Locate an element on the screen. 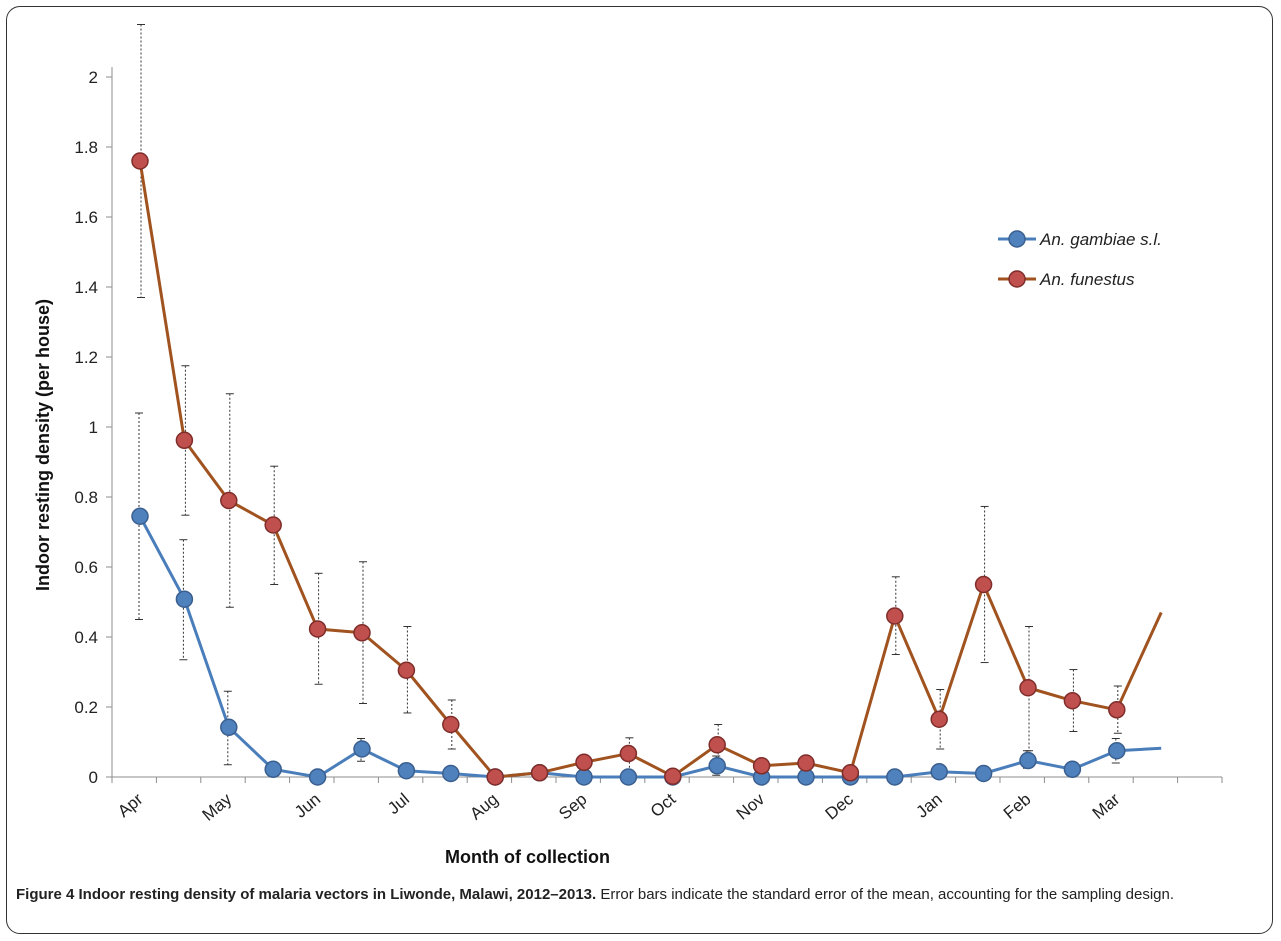 The image size is (1281, 941). x-tick-label: Oct is located at coordinates (663, 805).